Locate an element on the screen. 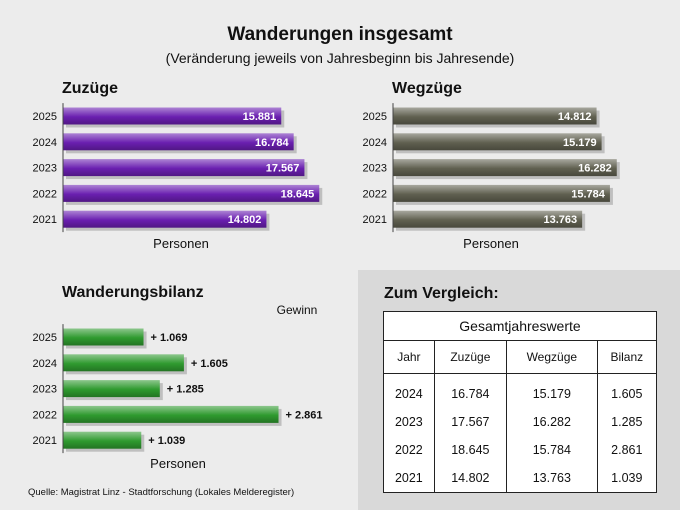 The height and width of the screenshot is (510, 680). data-label: + 1.285 is located at coordinates (185, 390).